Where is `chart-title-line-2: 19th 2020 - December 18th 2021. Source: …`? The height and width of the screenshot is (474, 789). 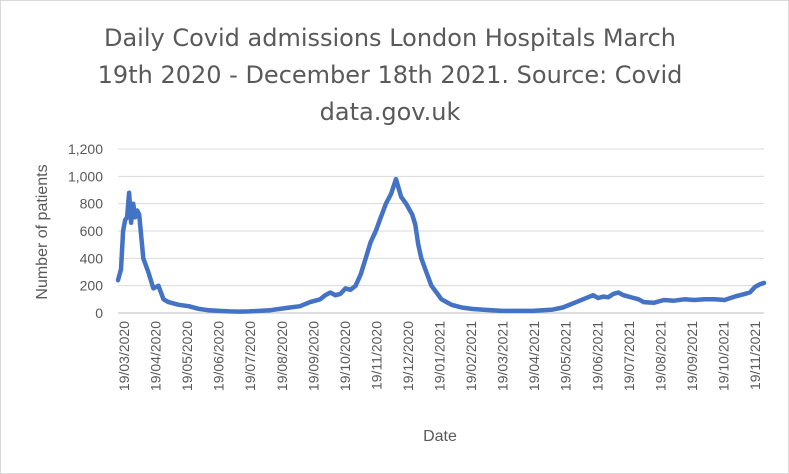
chart-title-line-2: 19th 2020 - December 18th 2021. Source: … is located at coordinates (390, 75).